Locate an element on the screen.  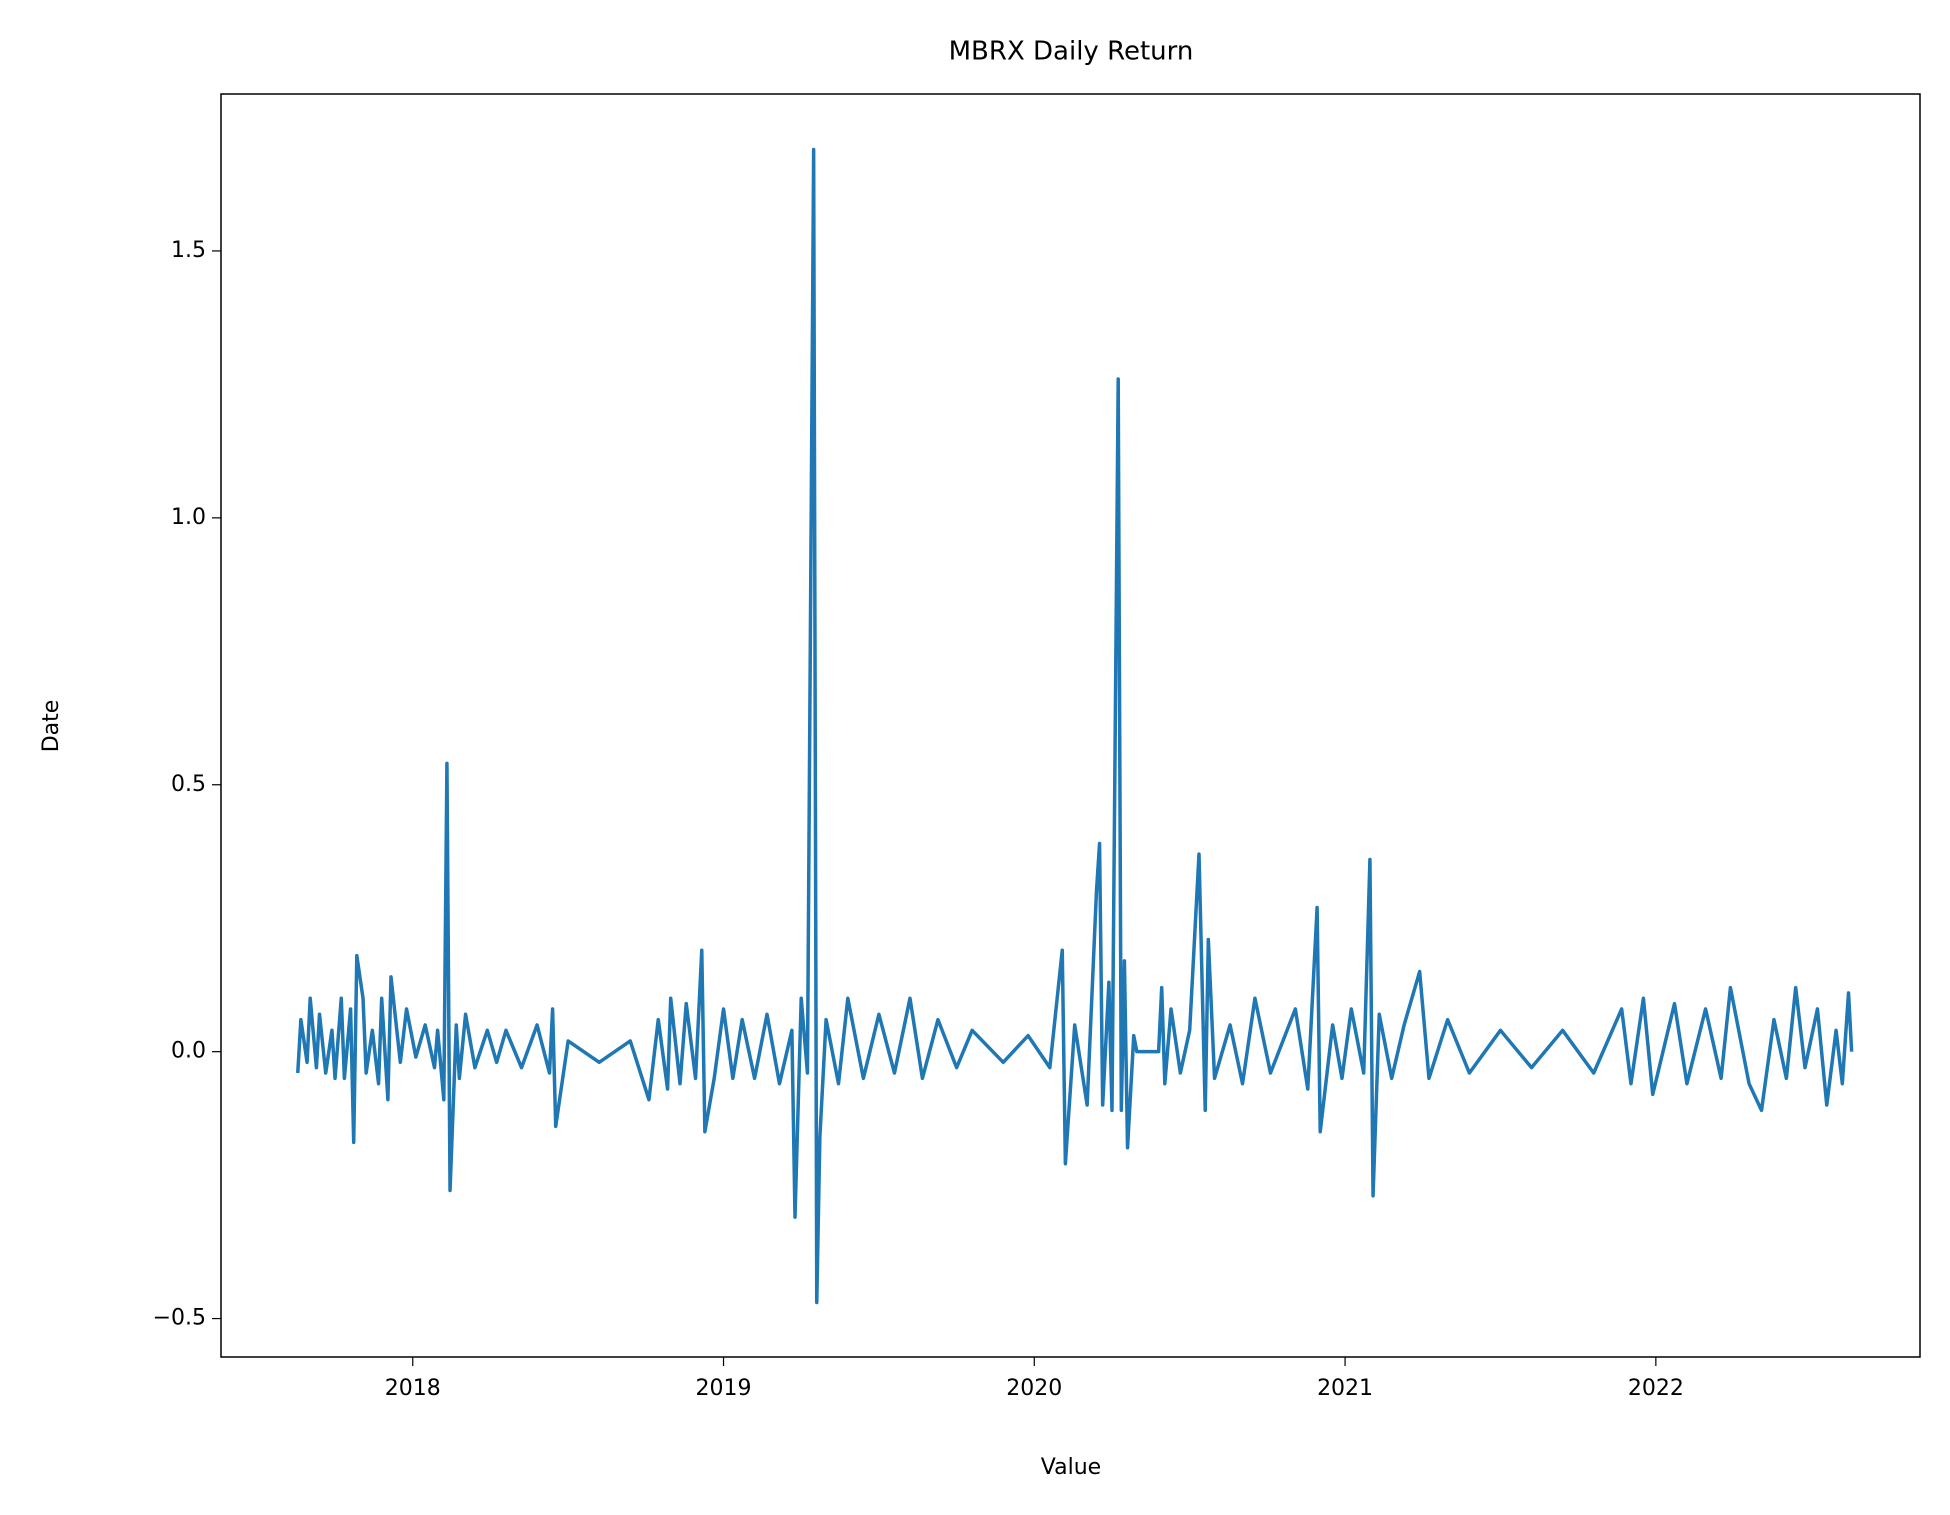
x-tick-label: 2019 is located at coordinates (724, 1388).